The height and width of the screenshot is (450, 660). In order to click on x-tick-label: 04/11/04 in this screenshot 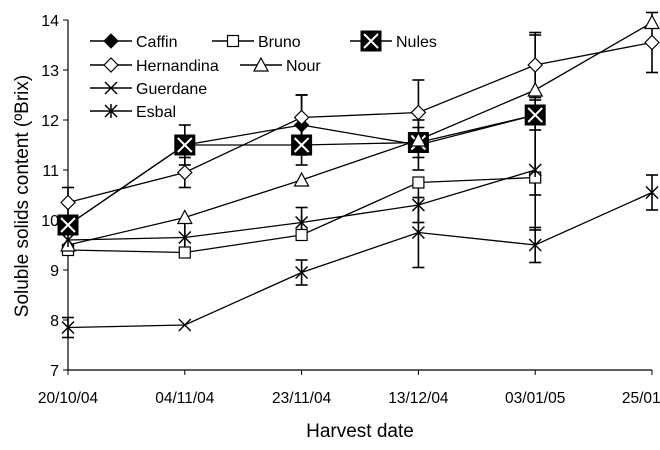, I will do `click(185, 398)`.